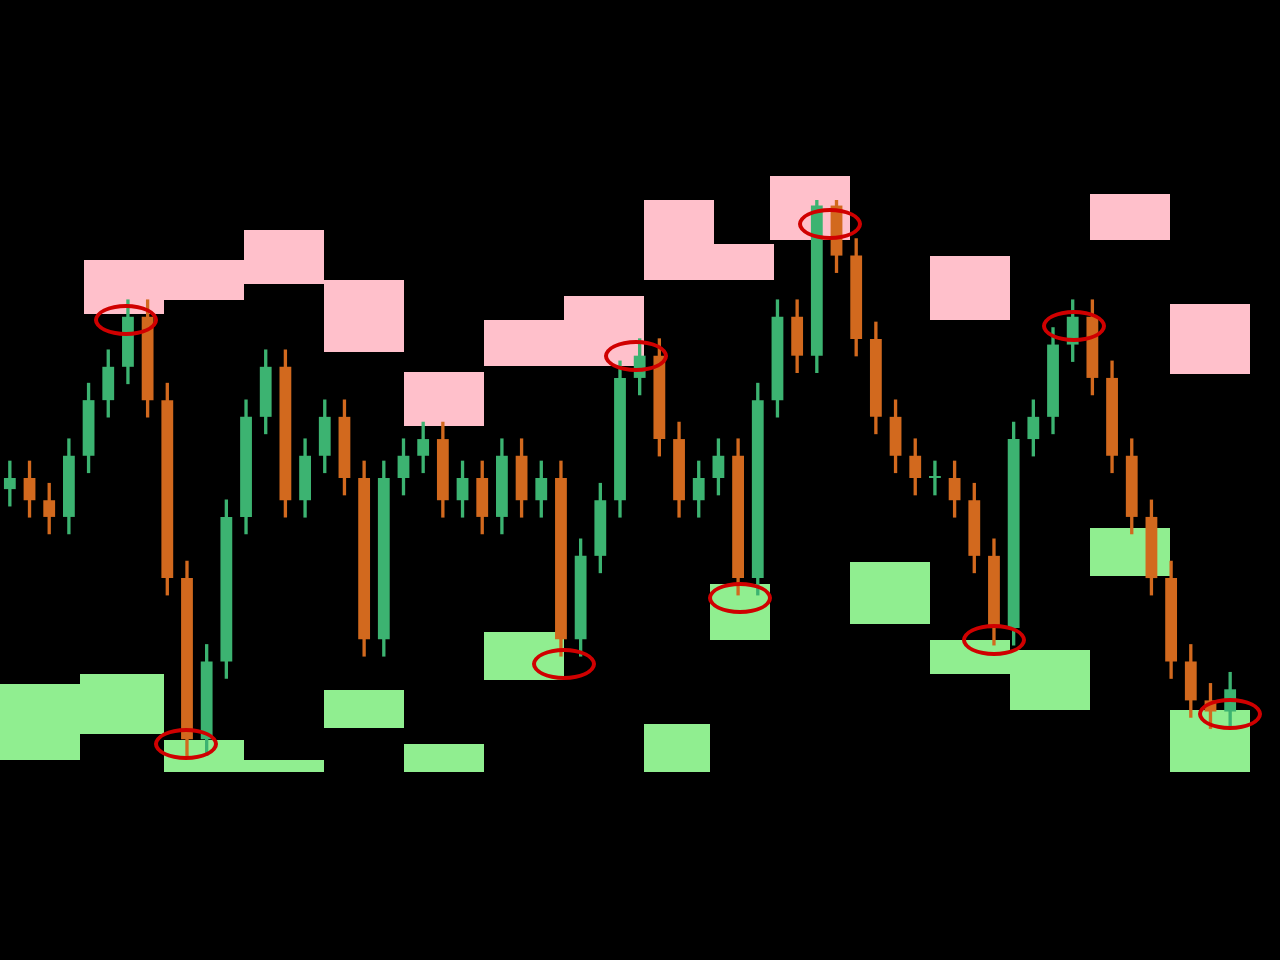 This screenshot has height=960, width=1280. Describe the element at coordinates (935, 478) in the screenshot. I see `candlestick` at that location.